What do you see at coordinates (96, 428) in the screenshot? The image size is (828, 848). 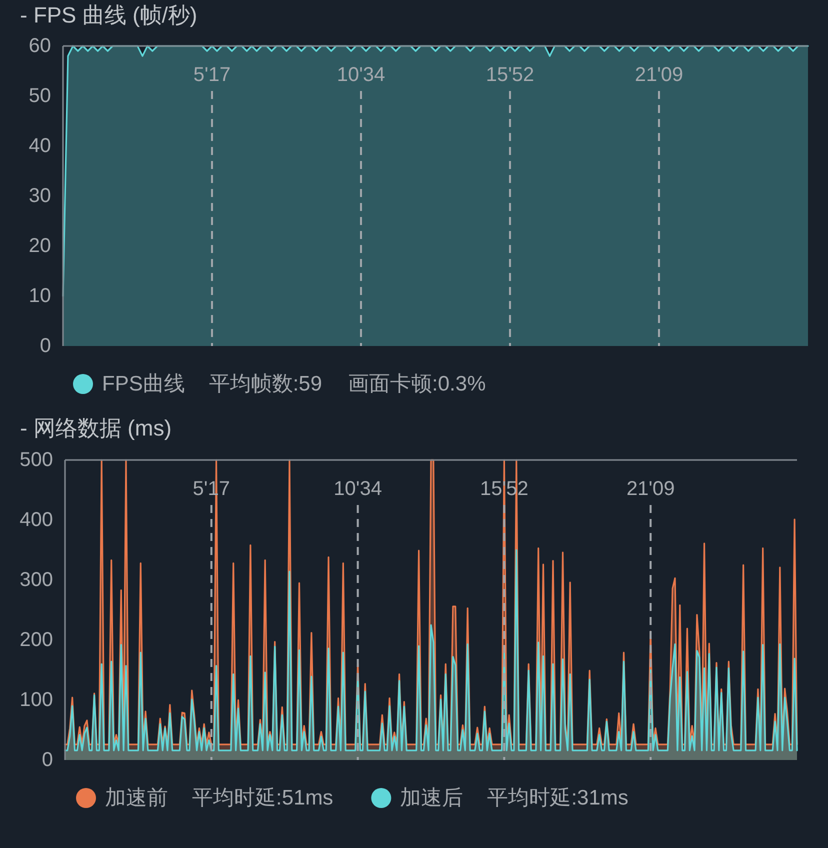 I see `title: - 网络数据 (ms)` at bounding box center [96, 428].